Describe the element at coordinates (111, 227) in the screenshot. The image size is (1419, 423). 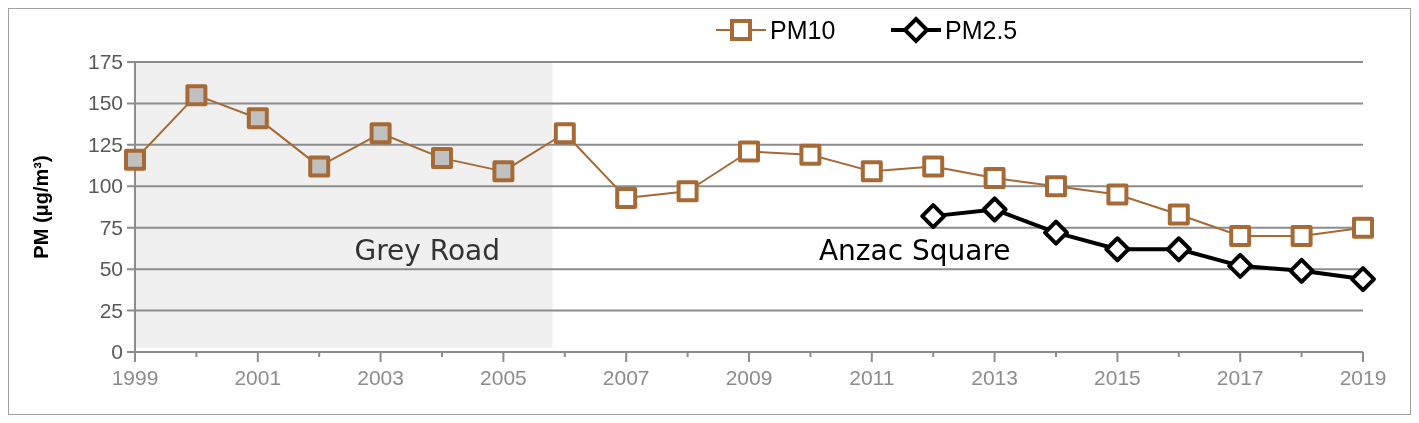
I see `y-tick-label: 75` at that location.